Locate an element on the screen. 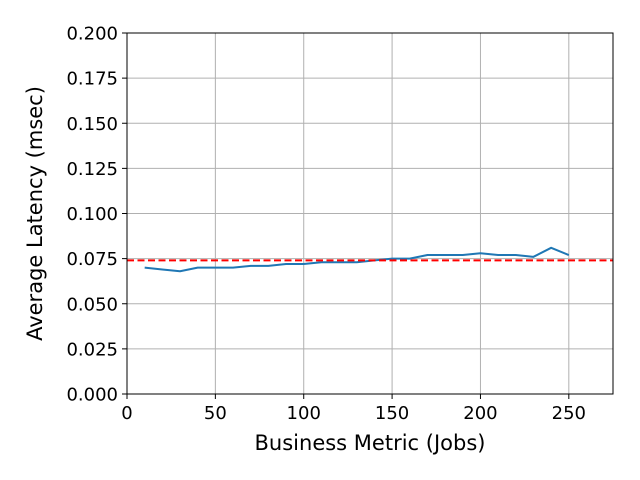 This screenshot has width=640, height=480. x-tick-label: 0 is located at coordinates (126, 413).